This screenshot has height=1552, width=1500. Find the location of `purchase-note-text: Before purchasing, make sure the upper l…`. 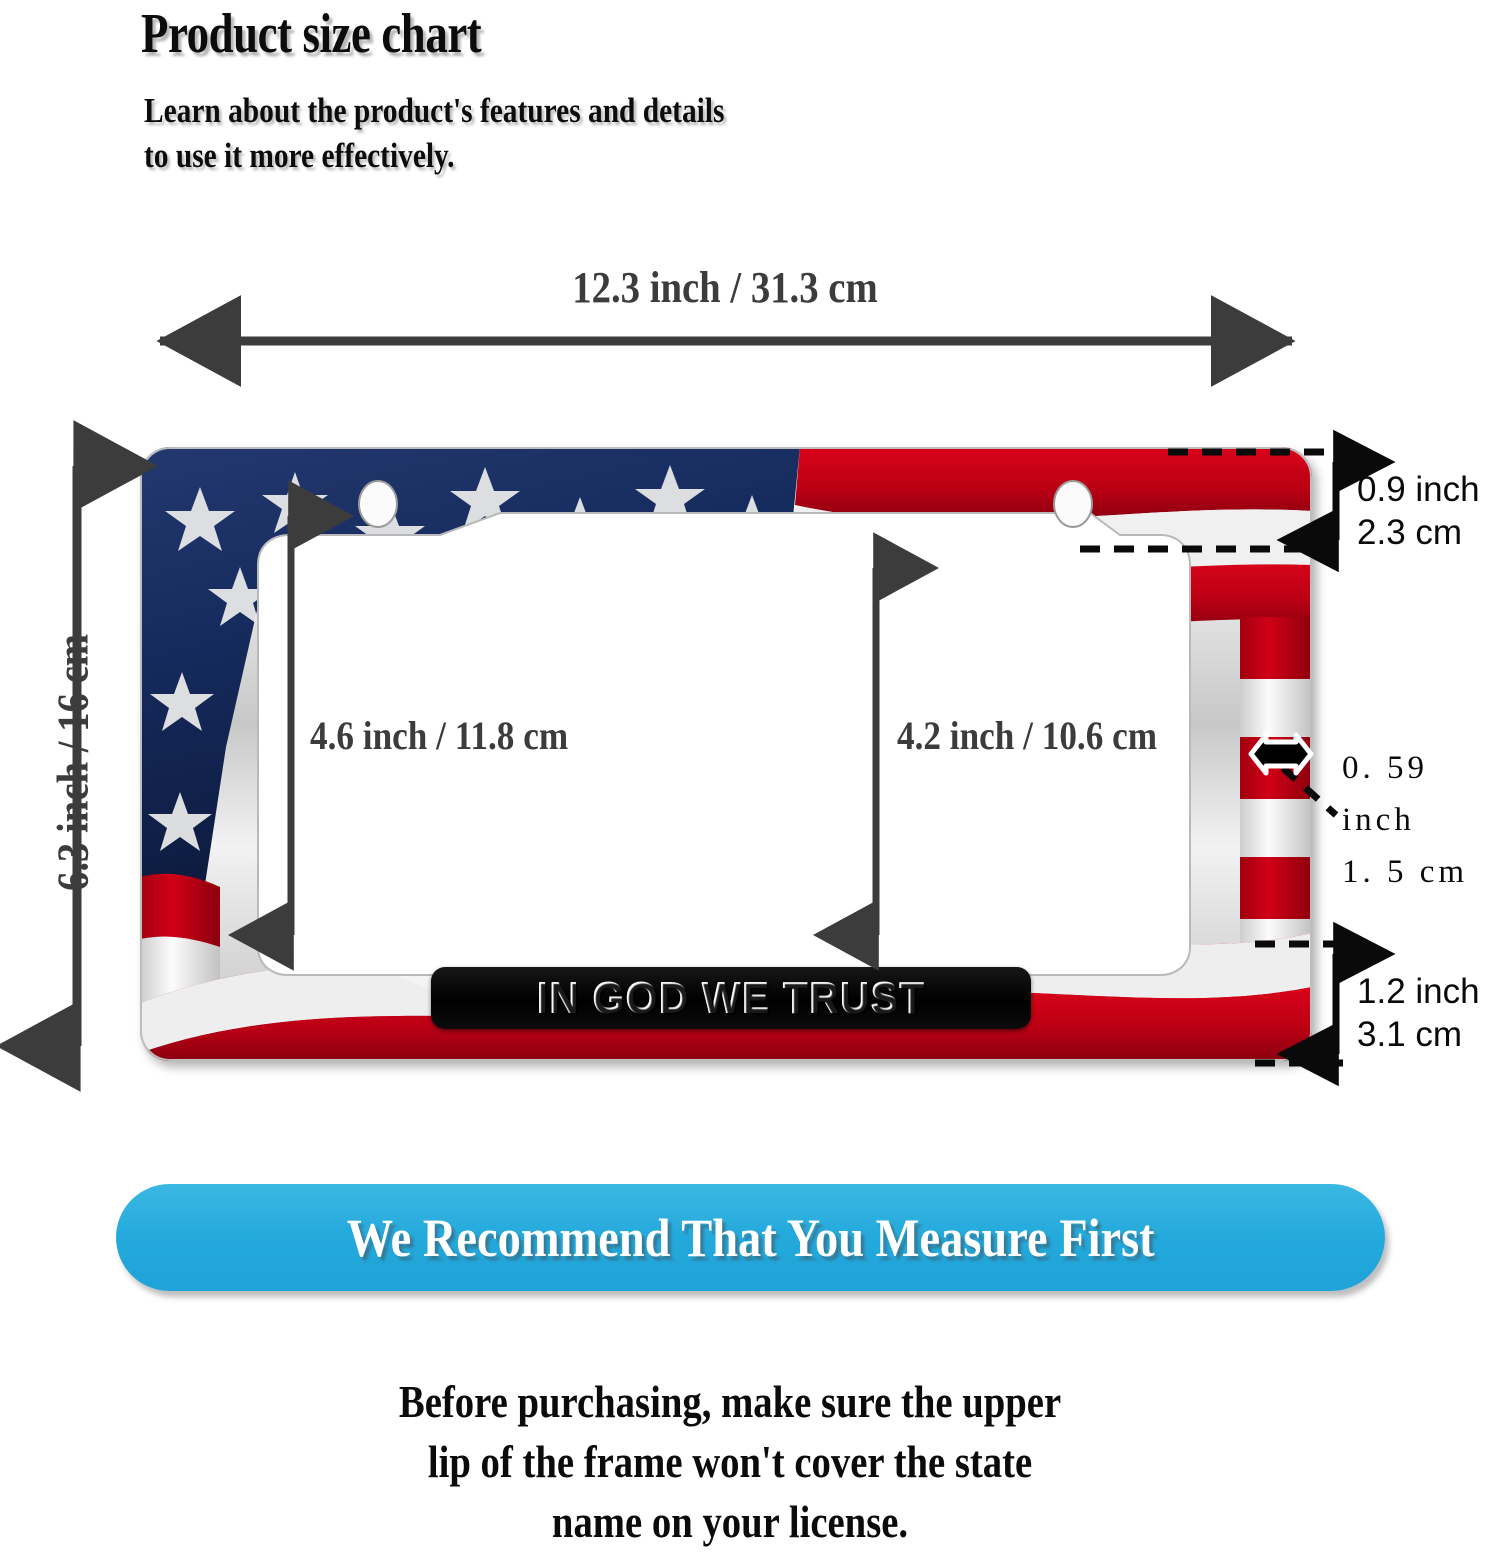

purchase-note-text: Before purchasing, make sure the upper l… is located at coordinates (730, 1462).